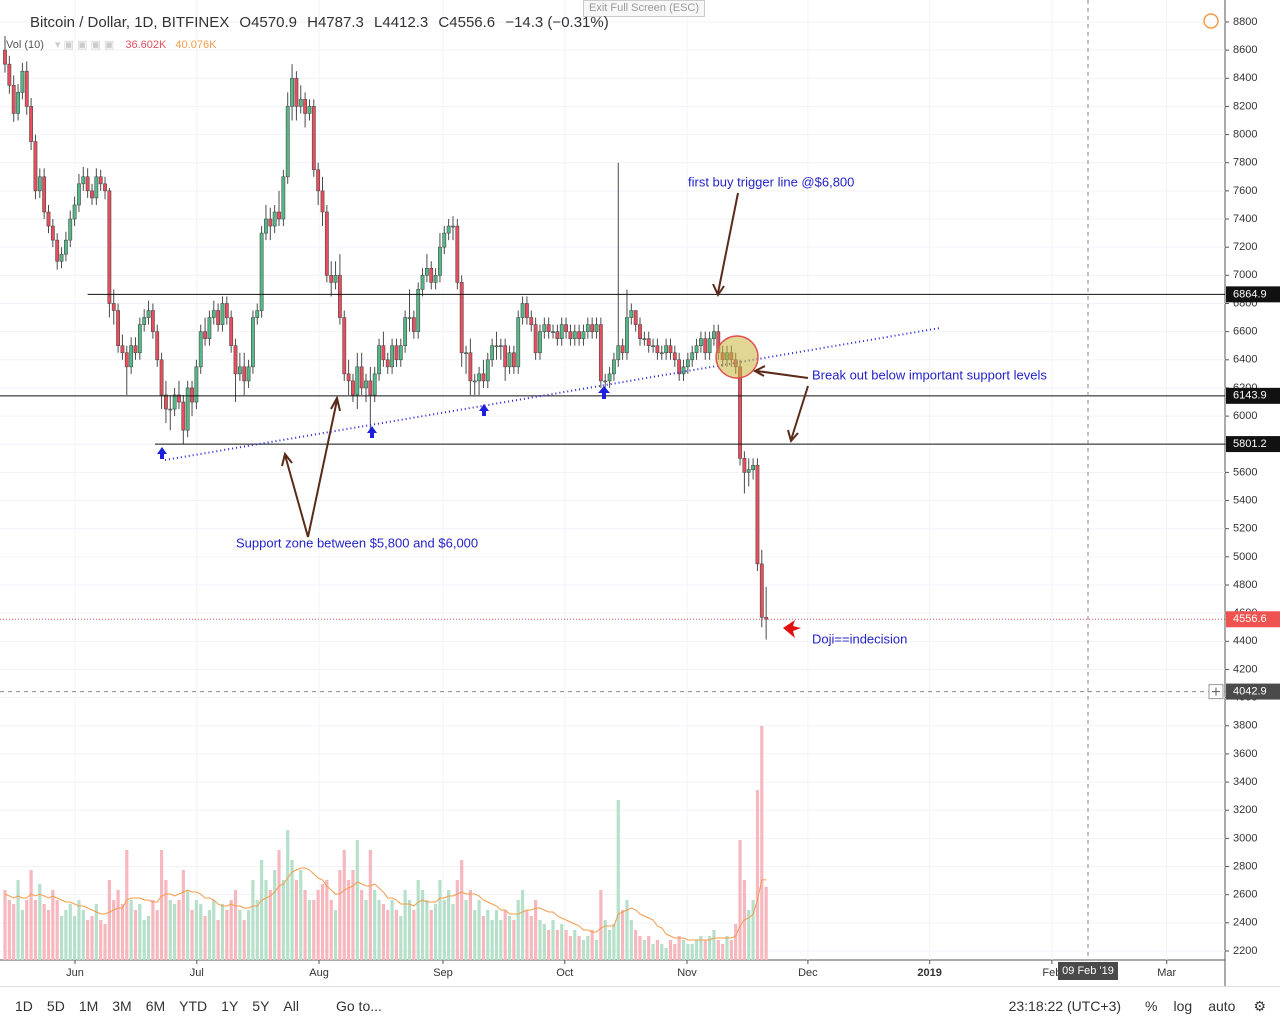  What do you see at coordinates (1088, 971) in the screenshot?
I see `date-badge-label: 09 Feb '19` at bounding box center [1088, 971].